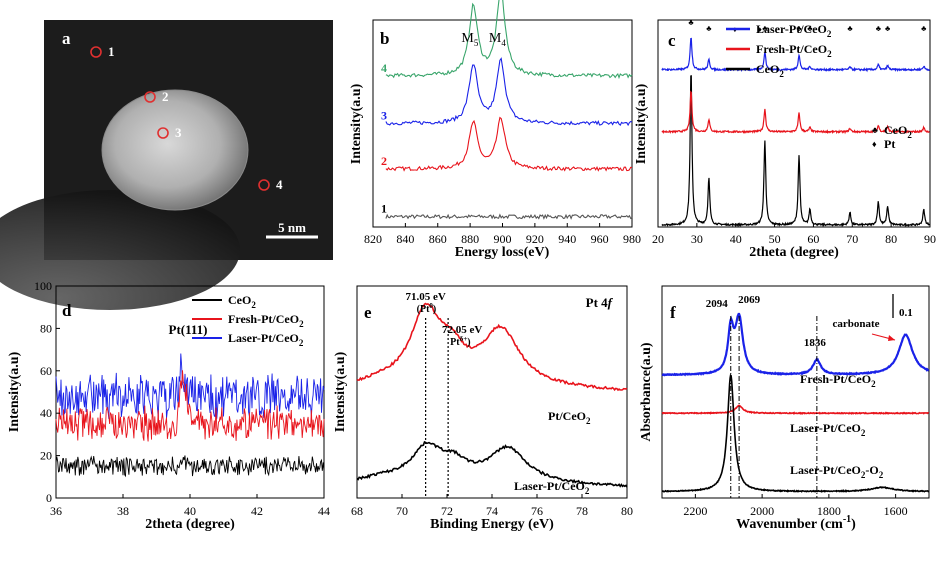  I want to click on x-tick-label-68: 68, so click(357, 511).